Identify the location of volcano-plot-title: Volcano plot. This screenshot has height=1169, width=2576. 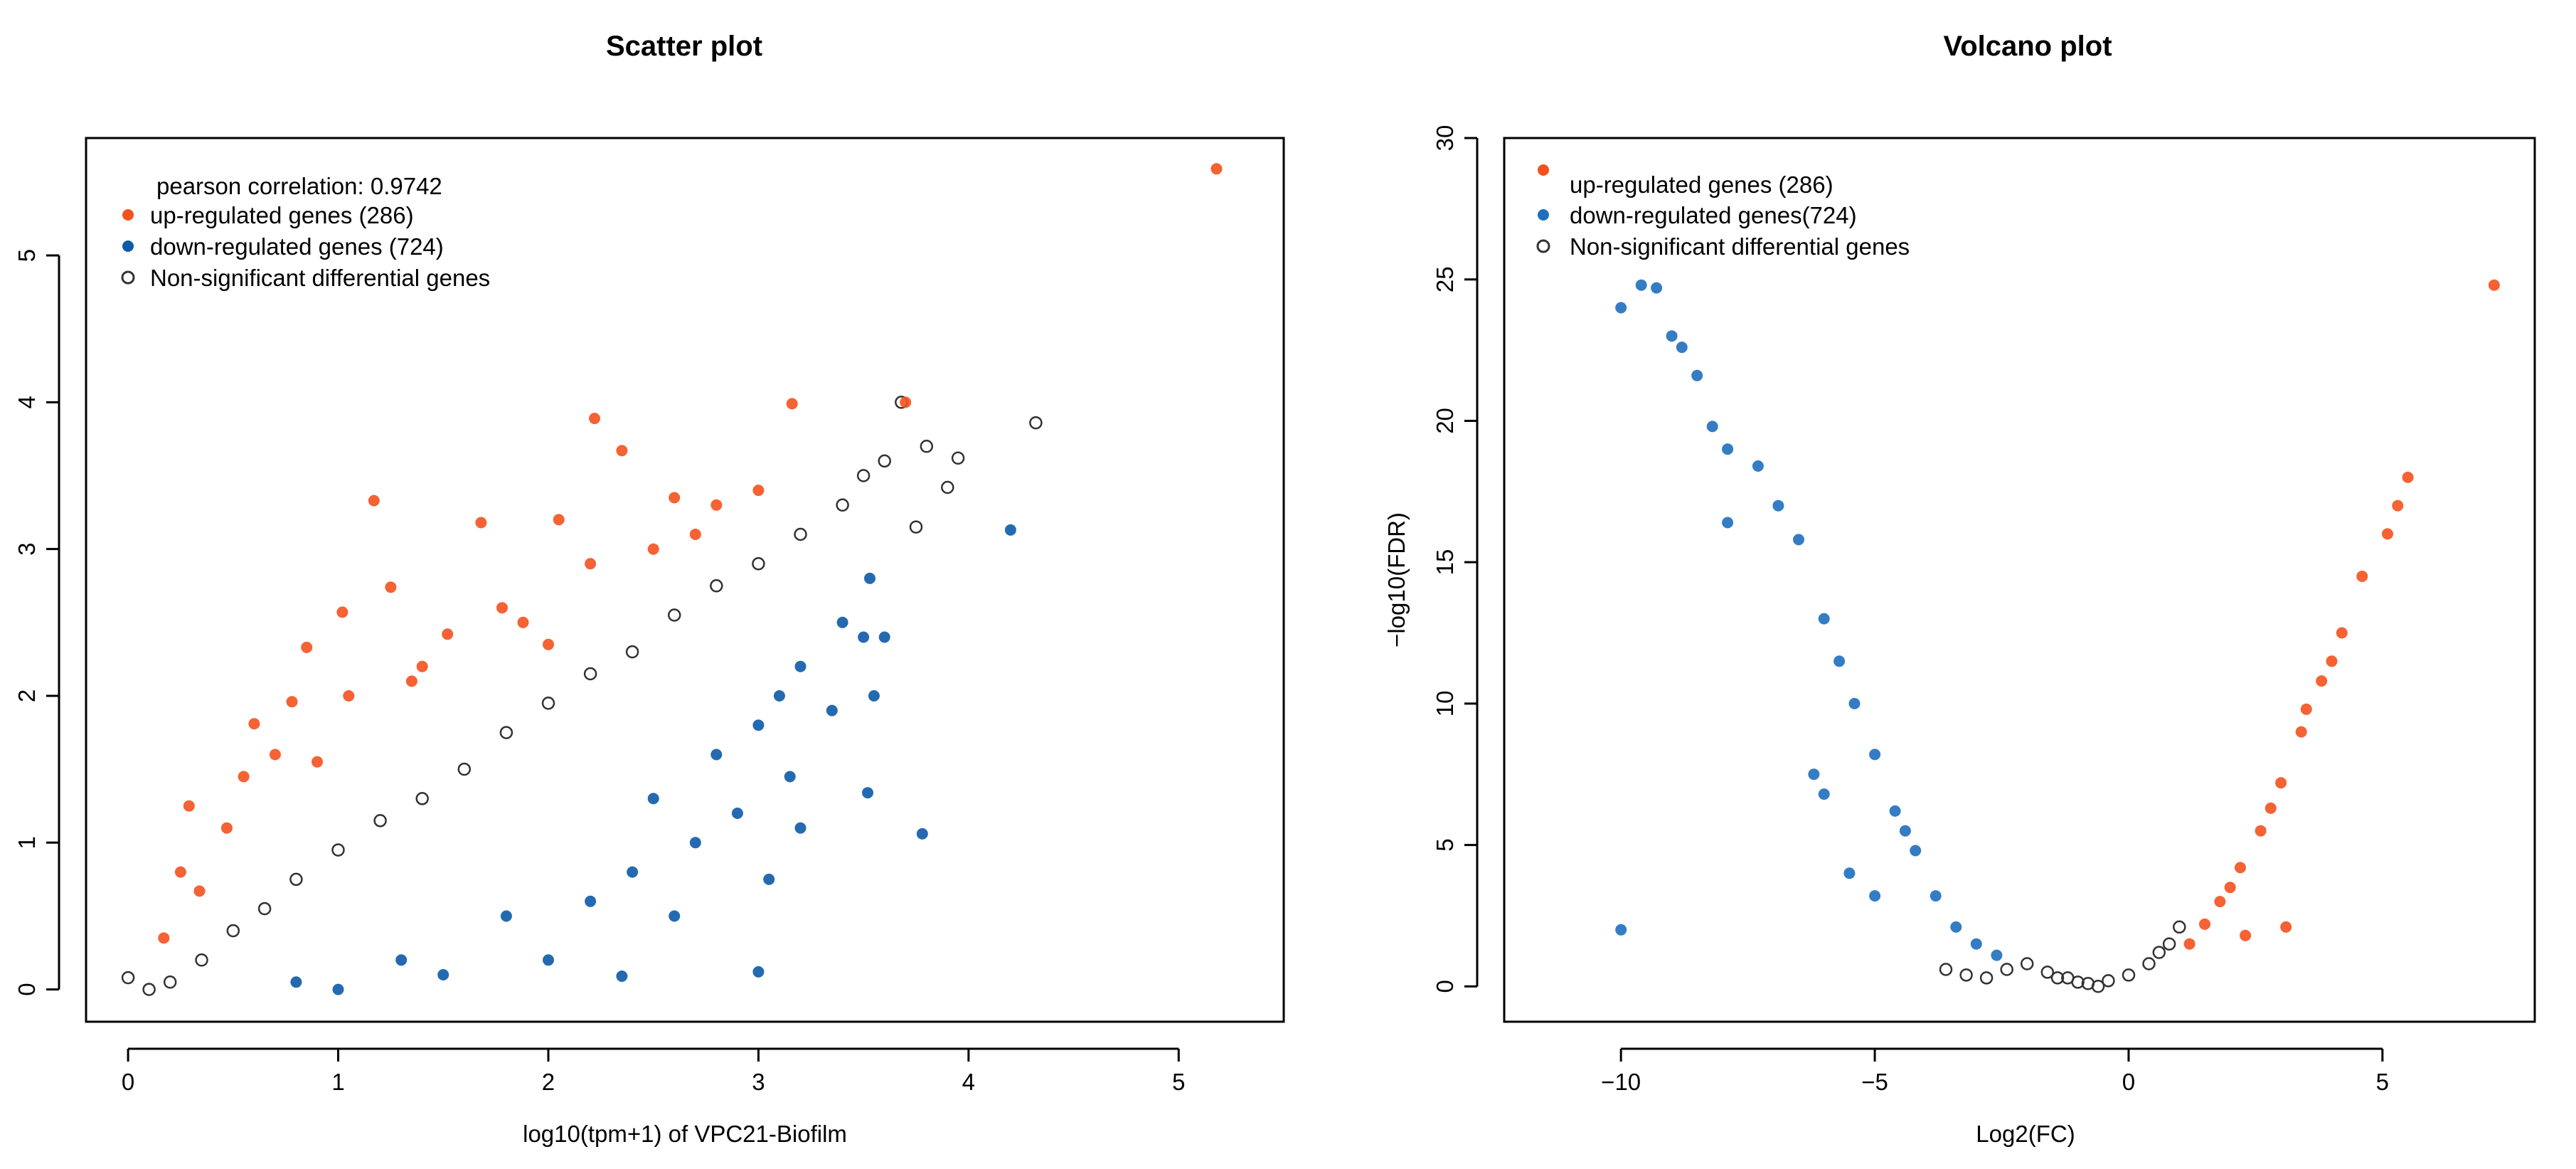
(2027, 46).